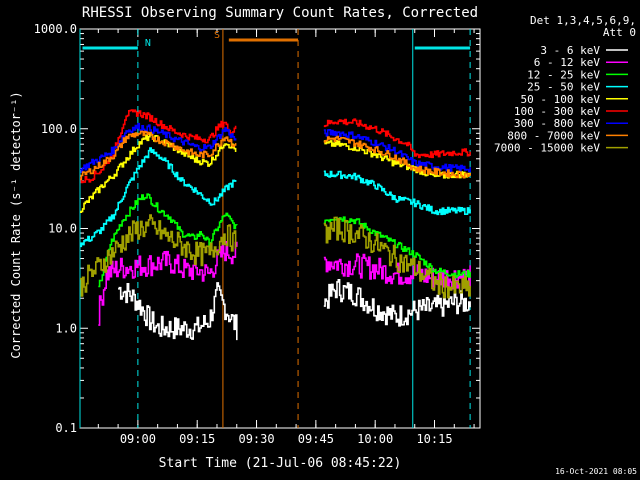  What do you see at coordinates (275, 256) in the screenshot?
I see `series-7000-15000keV` at bounding box center [275, 256].